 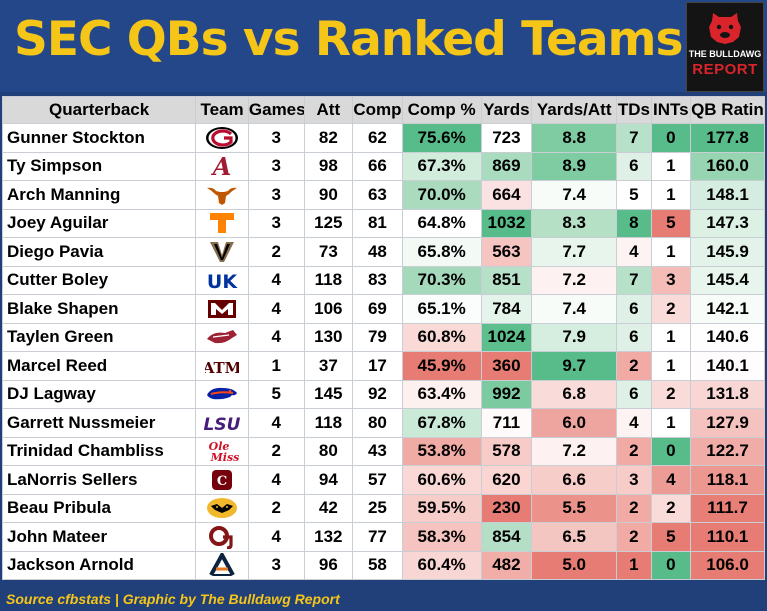 I want to click on comp-pct-cell: 67.8%, so click(x=441, y=423).